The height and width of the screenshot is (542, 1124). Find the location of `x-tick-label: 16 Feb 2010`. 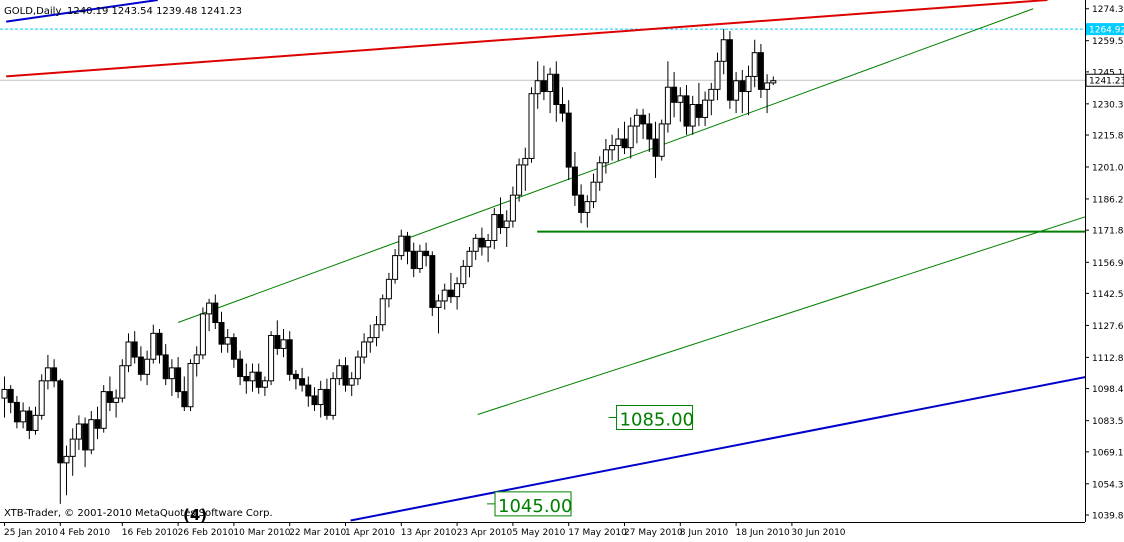

x-tick-label: 16 Feb 2010 is located at coordinates (150, 533).